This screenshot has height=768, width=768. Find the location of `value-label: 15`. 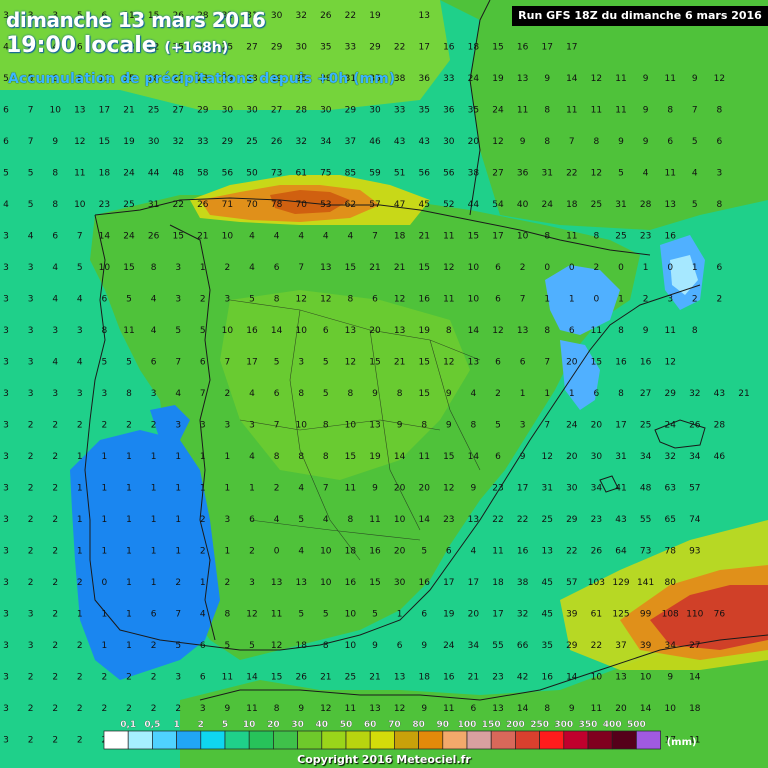

value-label: 15 is located at coordinates (104, 142).